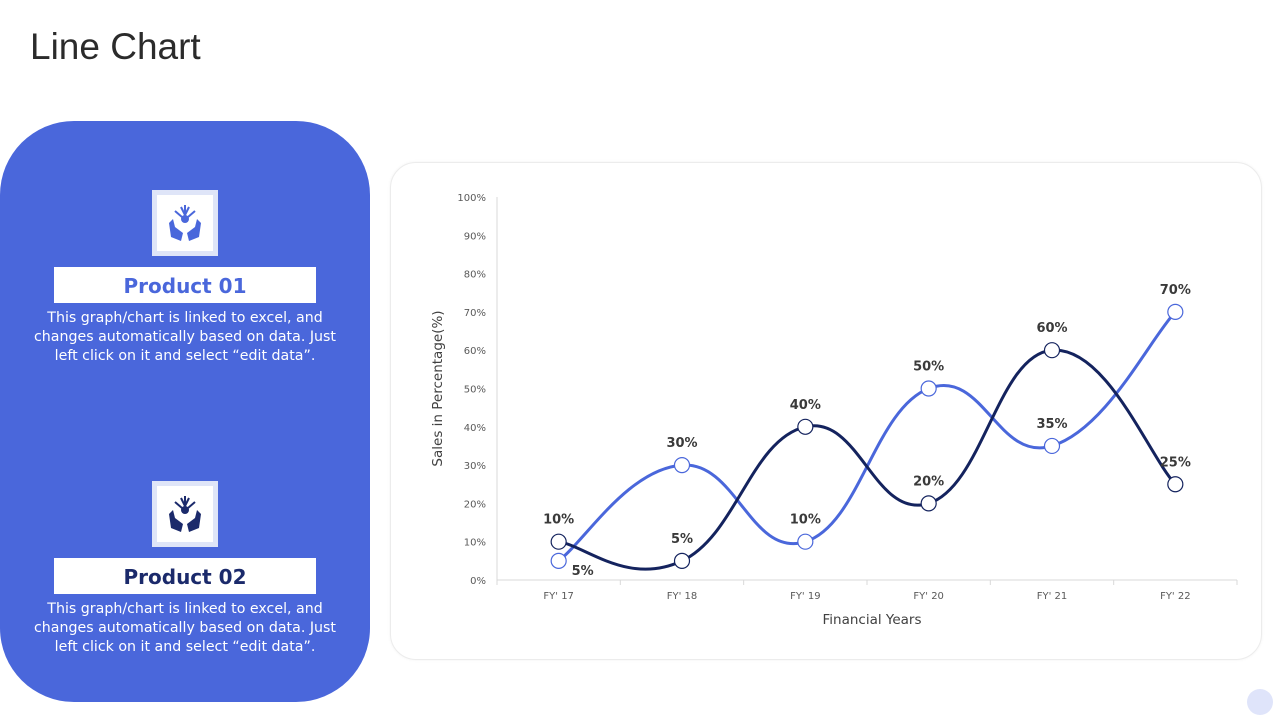 This screenshot has width=1280, height=720. What do you see at coordinates (475, 236) in the screenshot?
I see `y-tick-label: 90%` at bounding box center [475, 236].